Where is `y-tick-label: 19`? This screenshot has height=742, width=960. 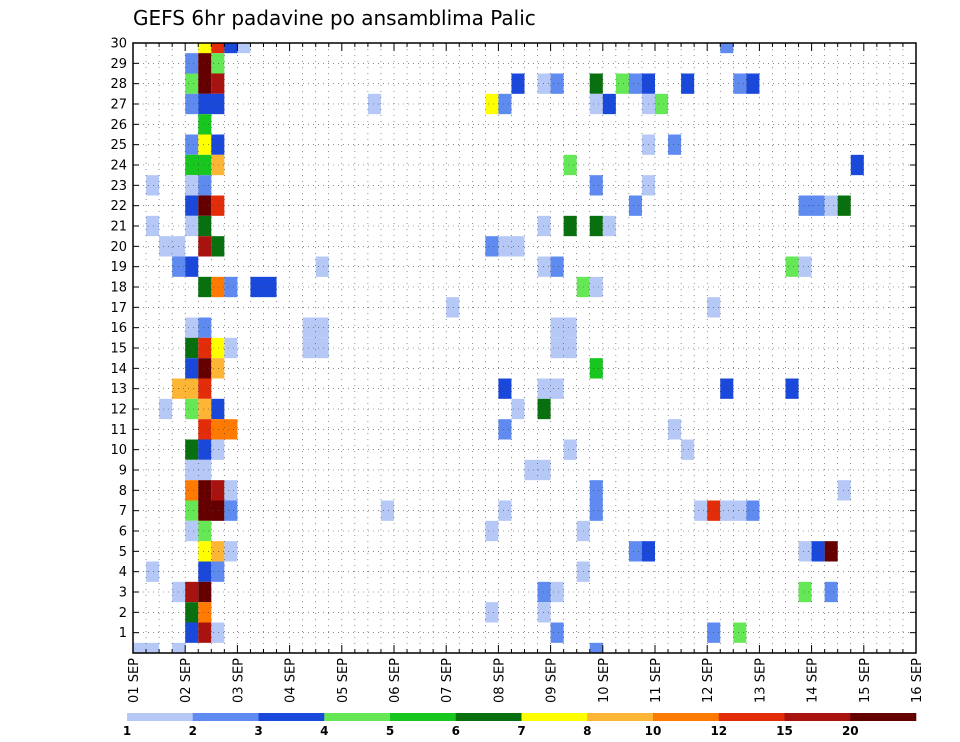
y-tick-label: 19 is located at coordinates (118, 267).